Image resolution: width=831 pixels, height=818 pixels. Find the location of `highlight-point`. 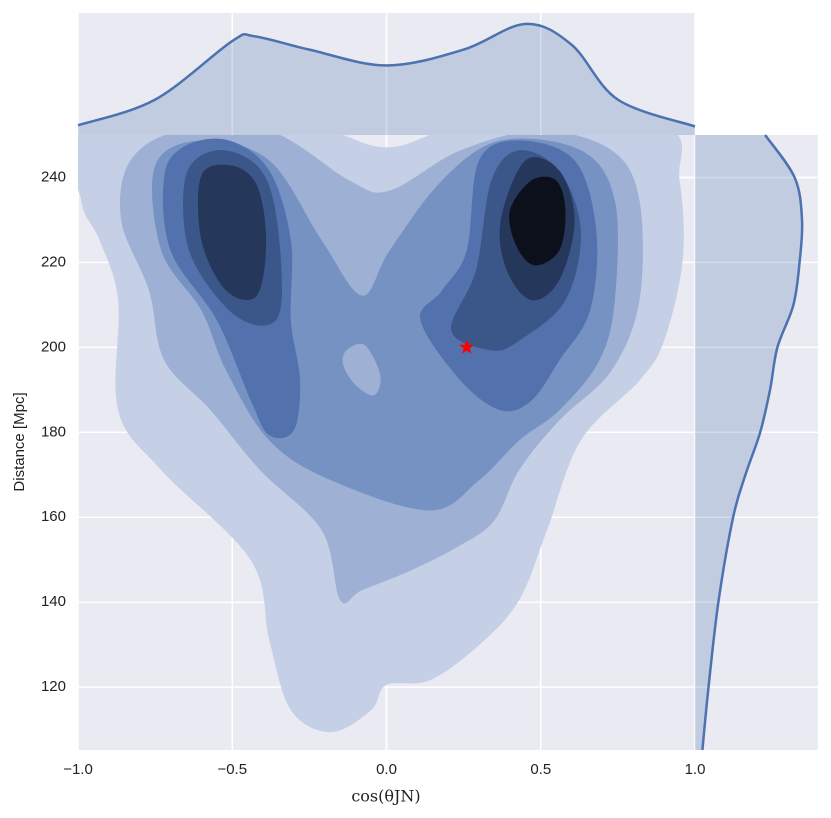

highlight-point is located at coordinates (467, 346).